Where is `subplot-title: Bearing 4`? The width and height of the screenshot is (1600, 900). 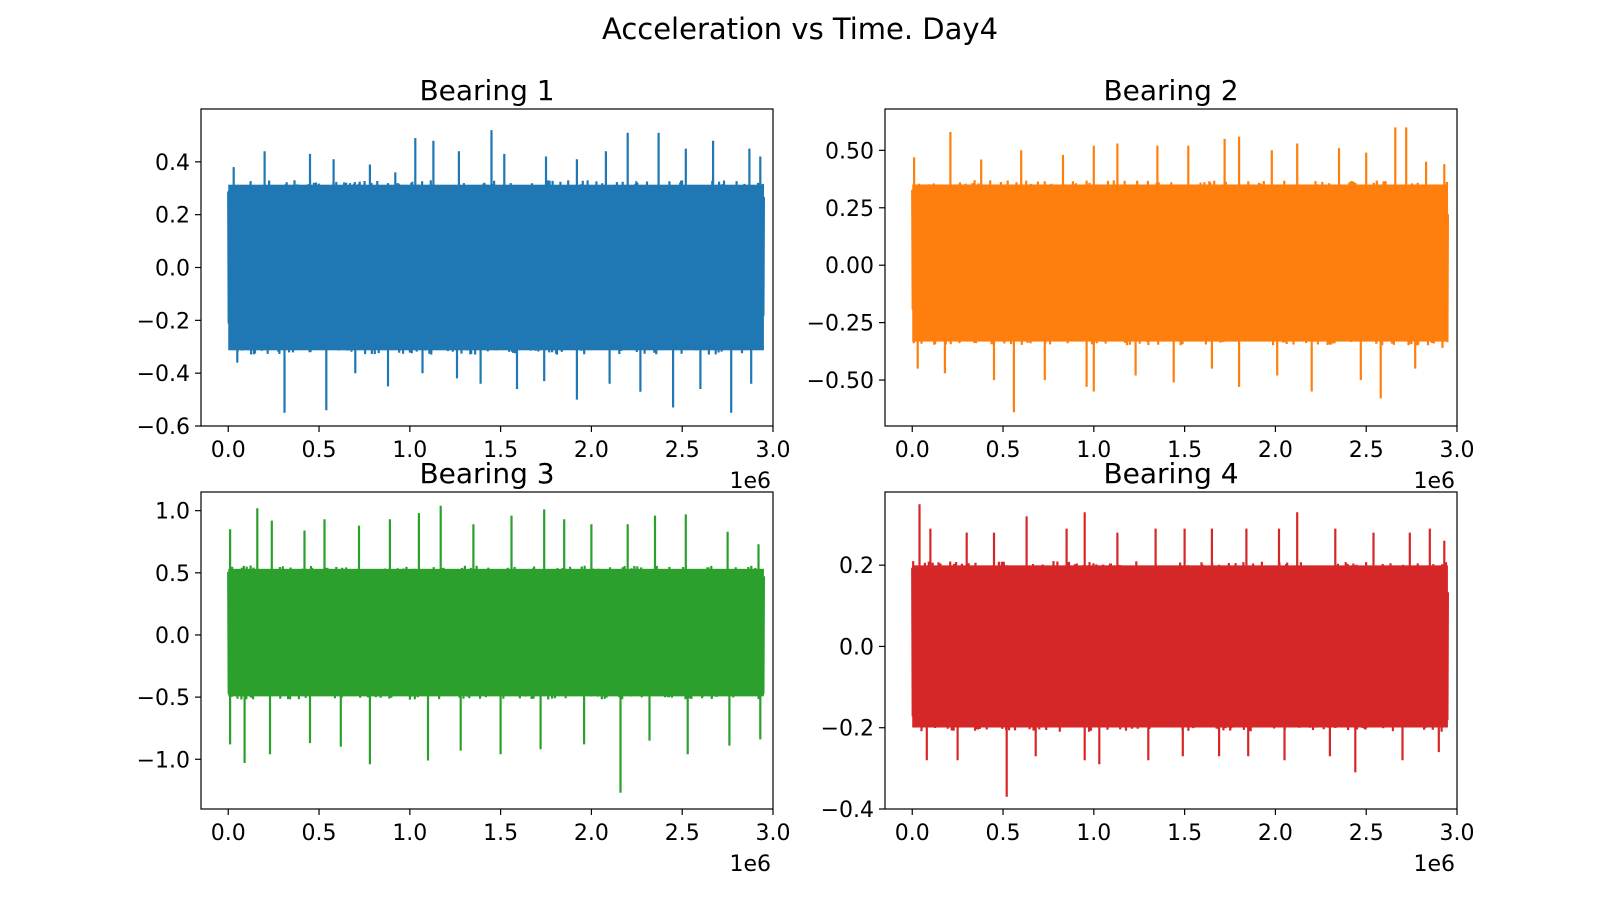
subplot-title: Bearing 4 is located at coordinates (1170, 473).